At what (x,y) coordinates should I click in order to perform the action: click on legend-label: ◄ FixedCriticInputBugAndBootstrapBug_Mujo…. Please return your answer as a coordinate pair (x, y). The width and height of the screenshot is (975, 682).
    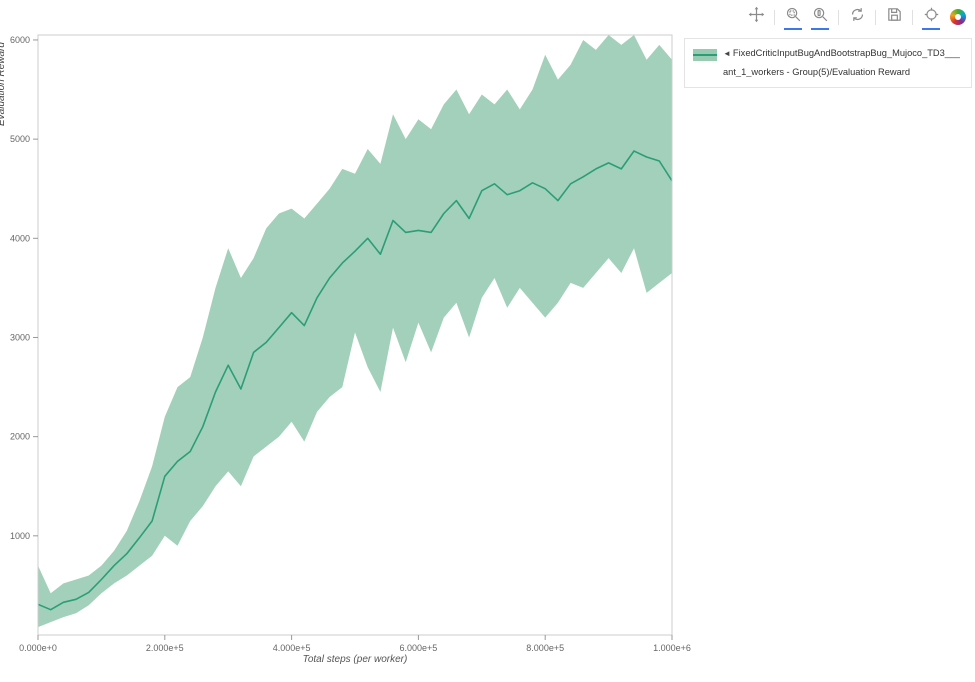
    Looking at the image, I should click on (841, 62).